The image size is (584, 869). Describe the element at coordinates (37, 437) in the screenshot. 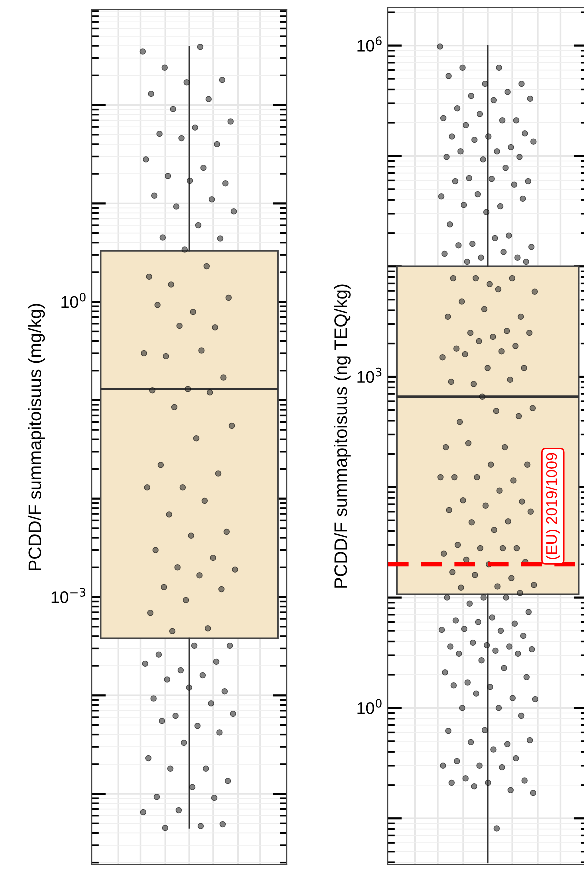

I see `y-axis-title: PCDD/F summapitoisuus (mg/kg)` at that location.